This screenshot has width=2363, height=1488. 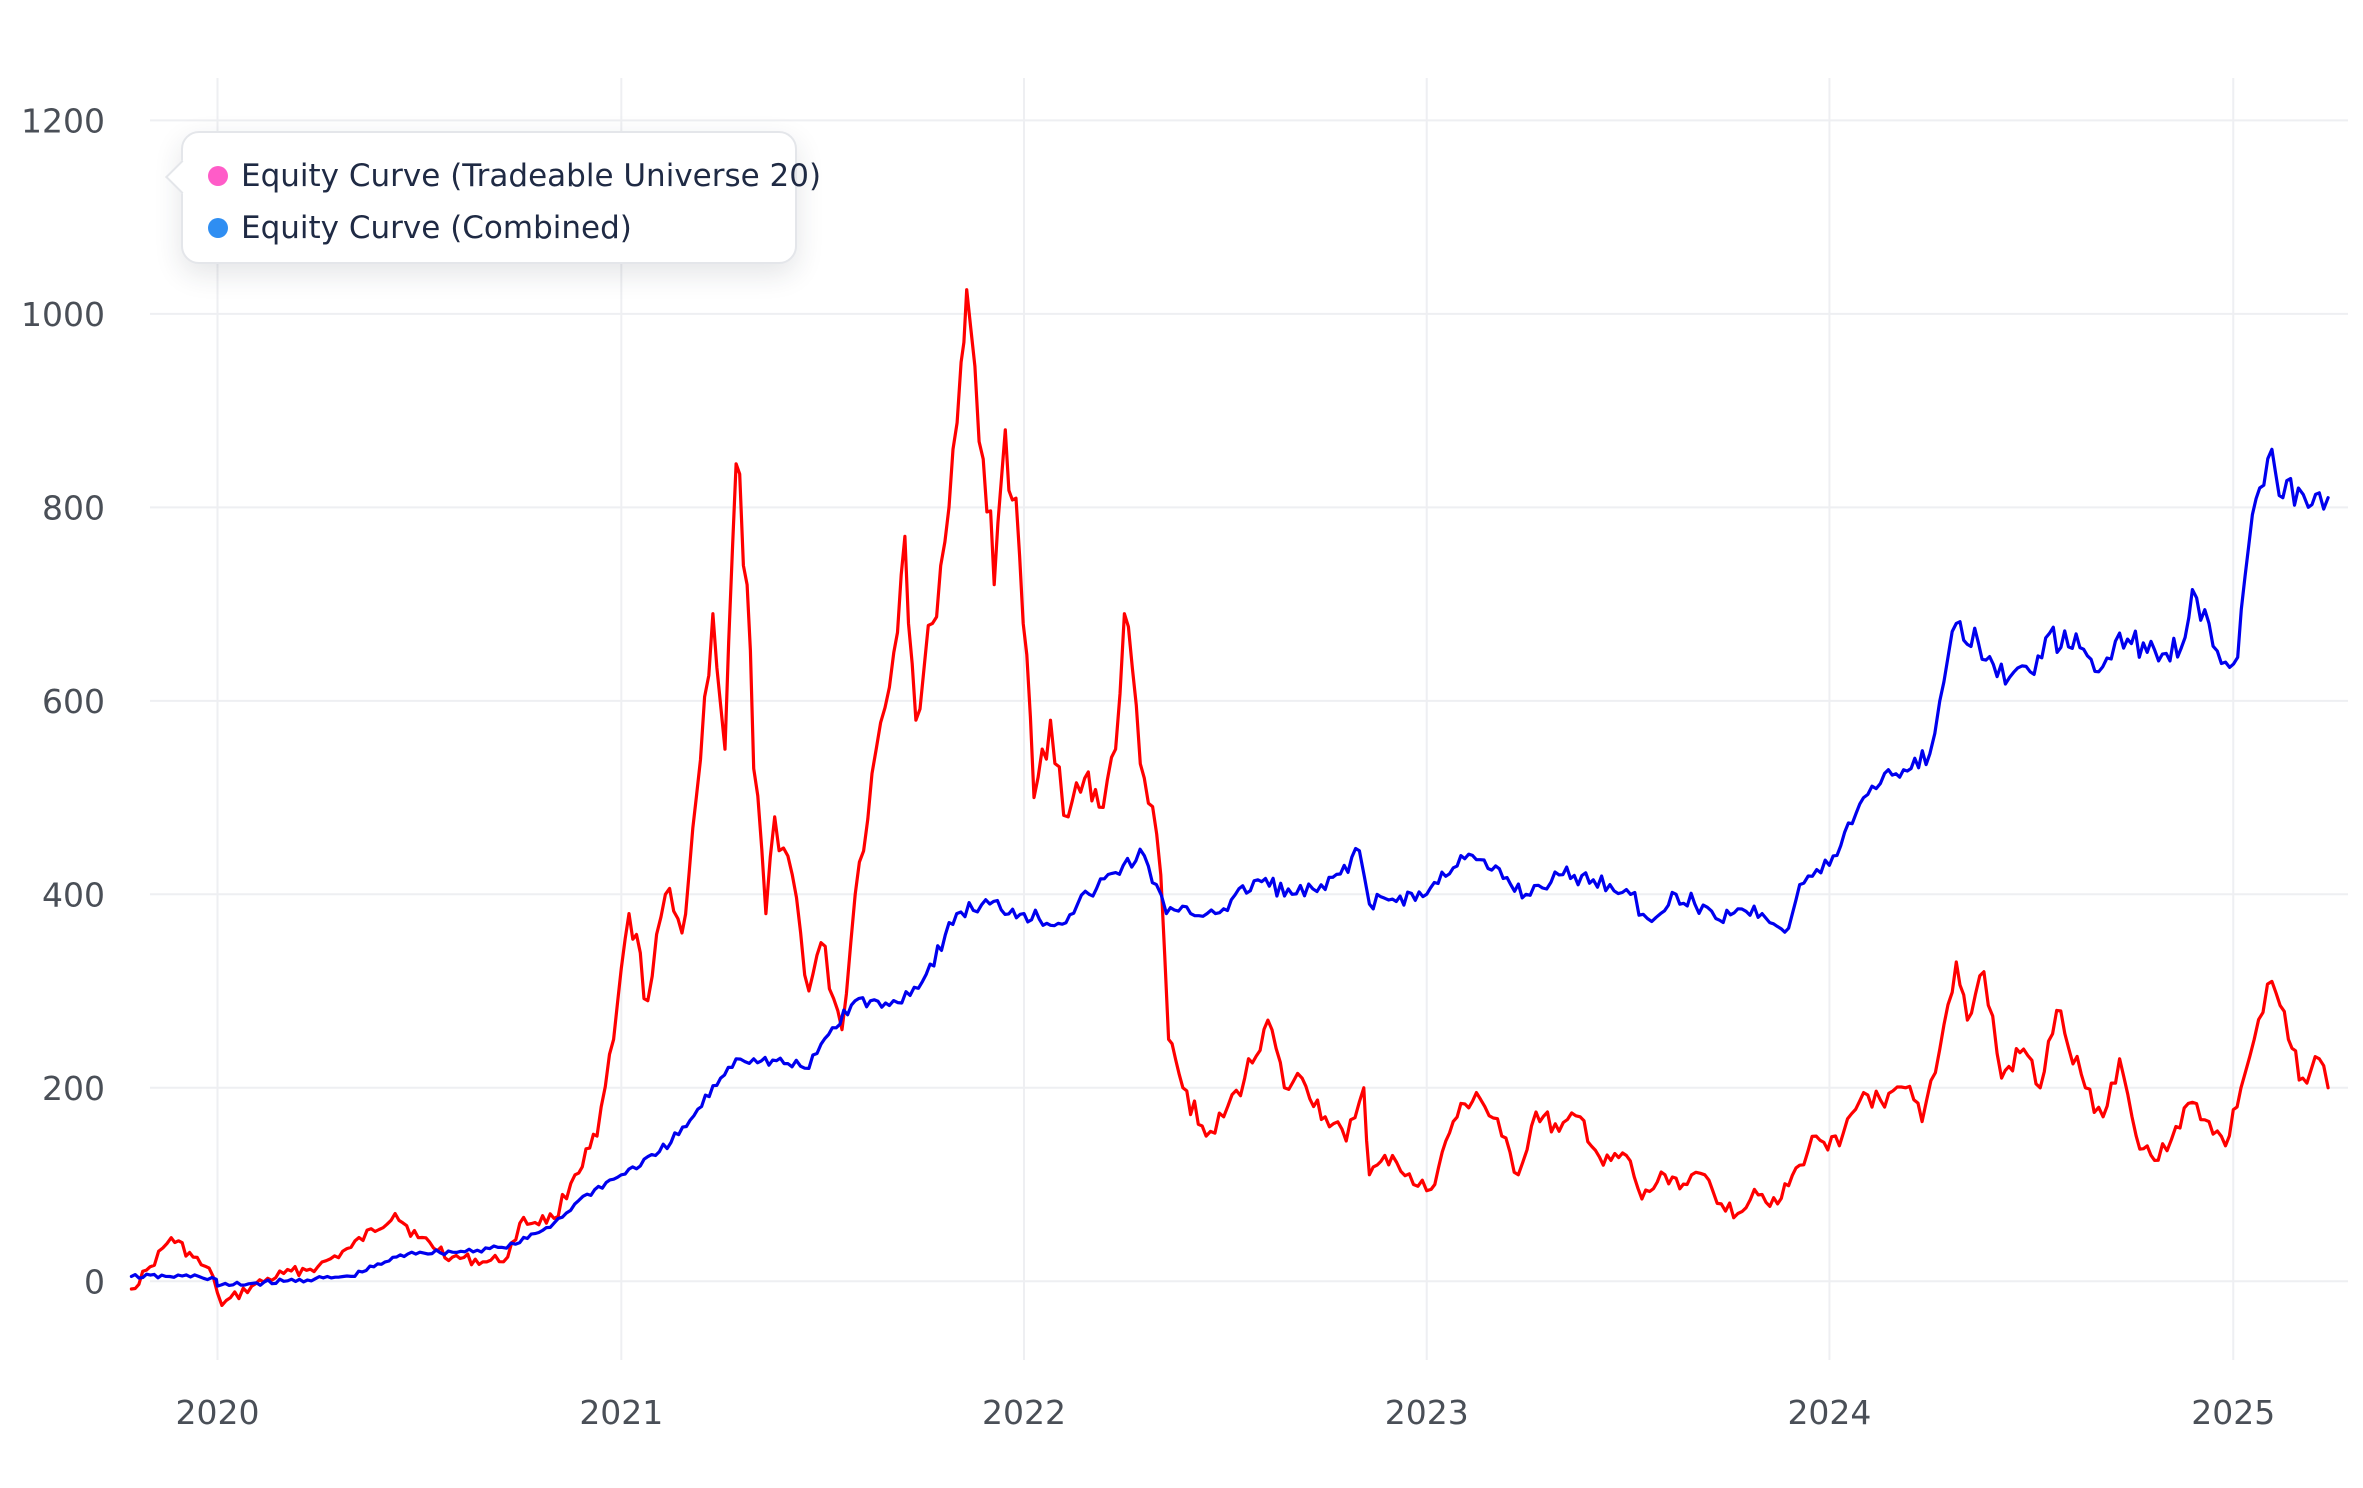 What do you see at coordinates (94, 1281) in the screenshot?
I see `y-tick-label: 0` at bounding box center [94, 1281].